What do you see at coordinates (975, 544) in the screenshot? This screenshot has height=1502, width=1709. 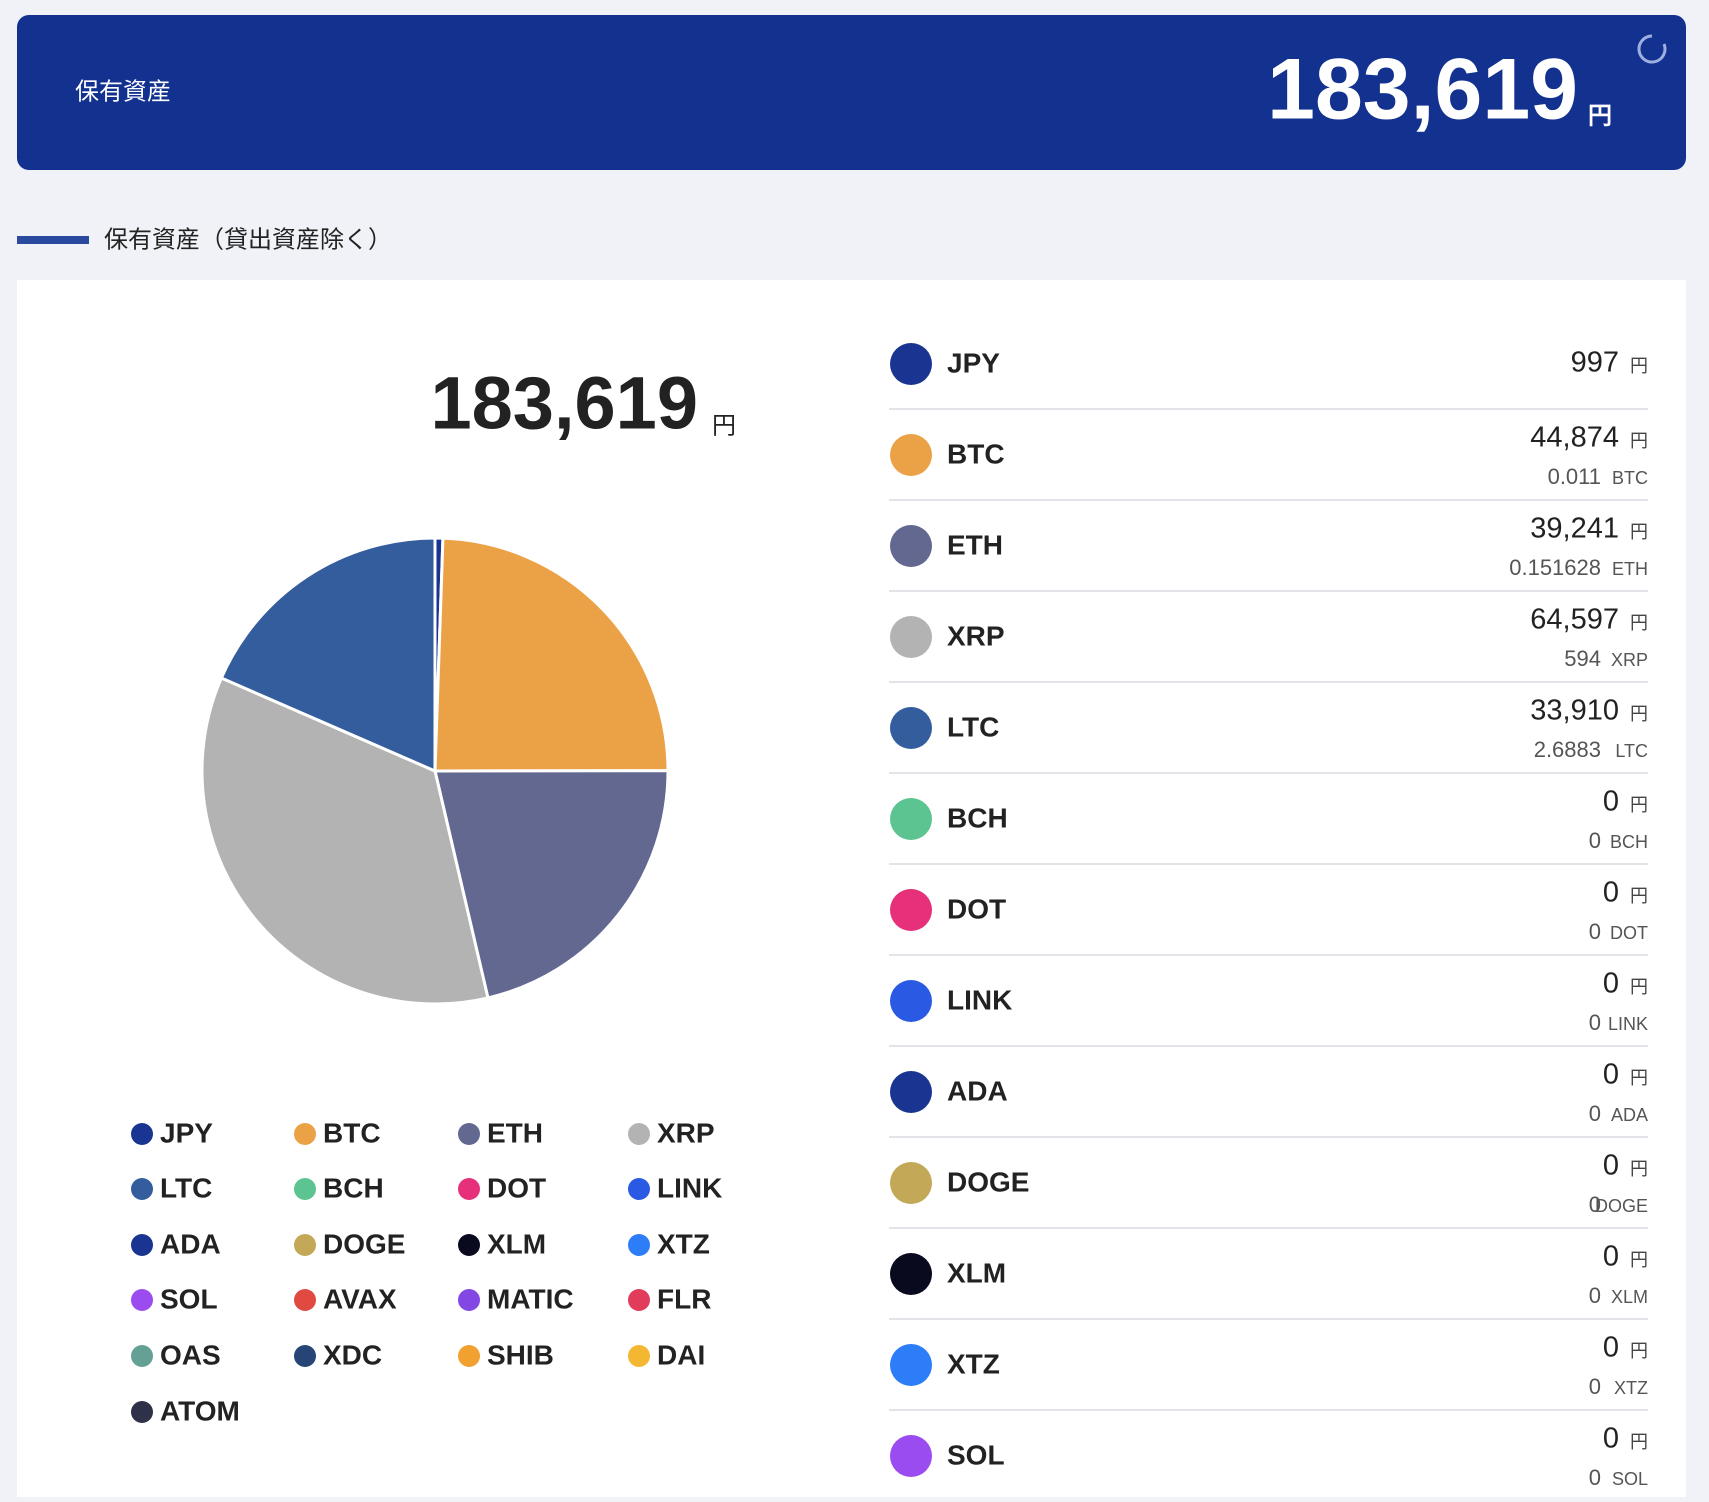 I see `coin-symbol: ETH` at bounding box center [975, 544].